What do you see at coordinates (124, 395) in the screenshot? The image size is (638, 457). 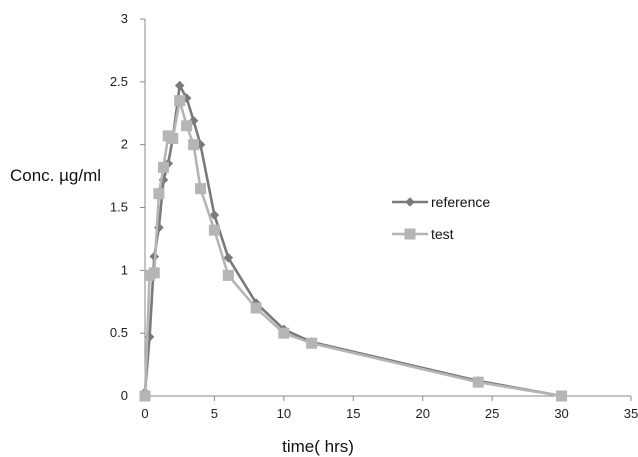 I see `y-tick-label: 0` at bounding box center [124, 395].